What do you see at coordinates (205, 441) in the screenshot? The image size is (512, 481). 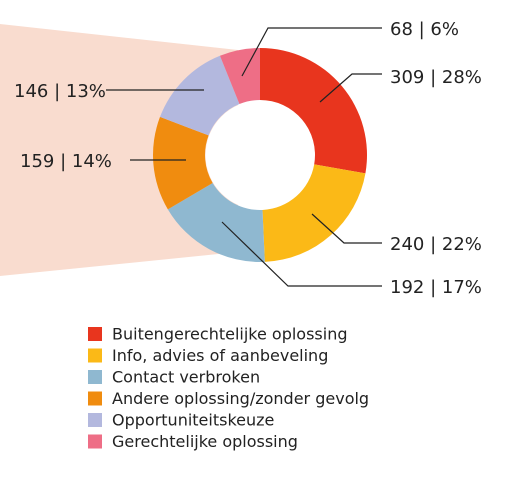 I see `legend-label: Gerechtelijke oplossing` at bounding box center [205, 441].